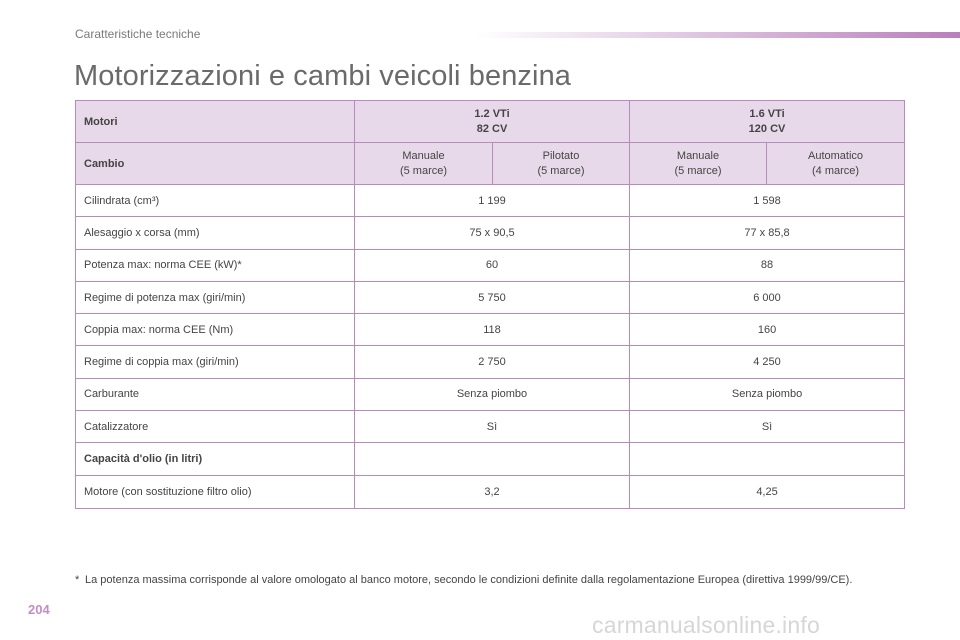 The height and width of the screenshot is (640, 960). I want to click on table-row: Coppia max: norma CEE (Nm) 118 160, so click(490, 330).